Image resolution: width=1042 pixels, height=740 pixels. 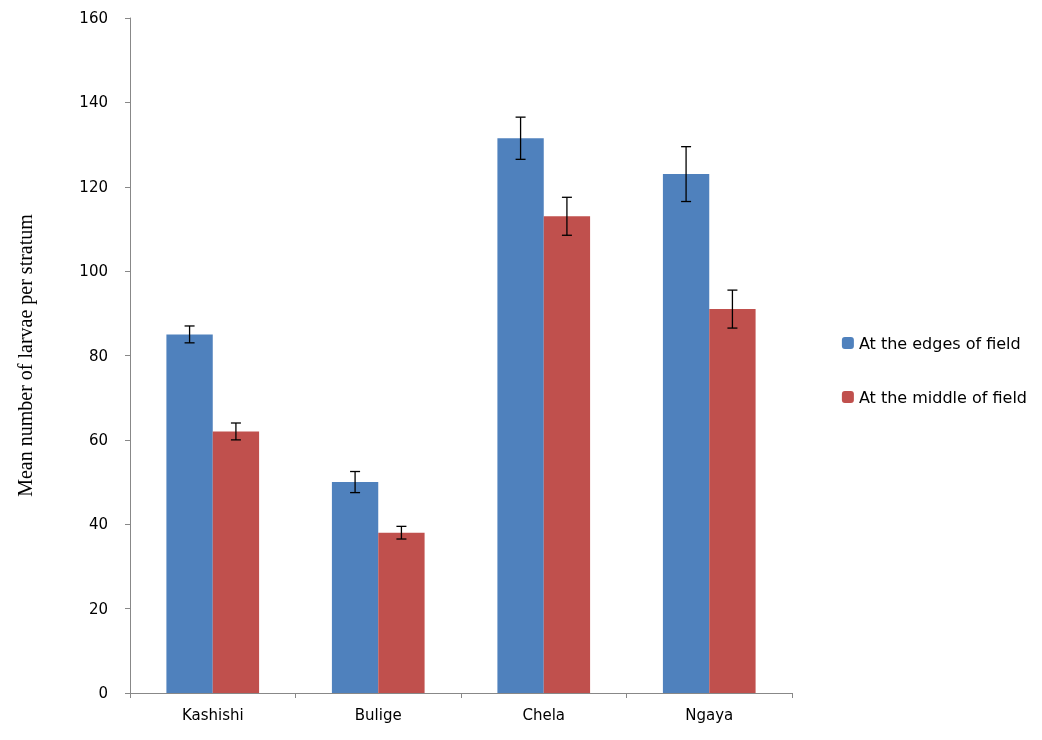 I want to click on y-tick-label: 20, so click(x=98, y=608).